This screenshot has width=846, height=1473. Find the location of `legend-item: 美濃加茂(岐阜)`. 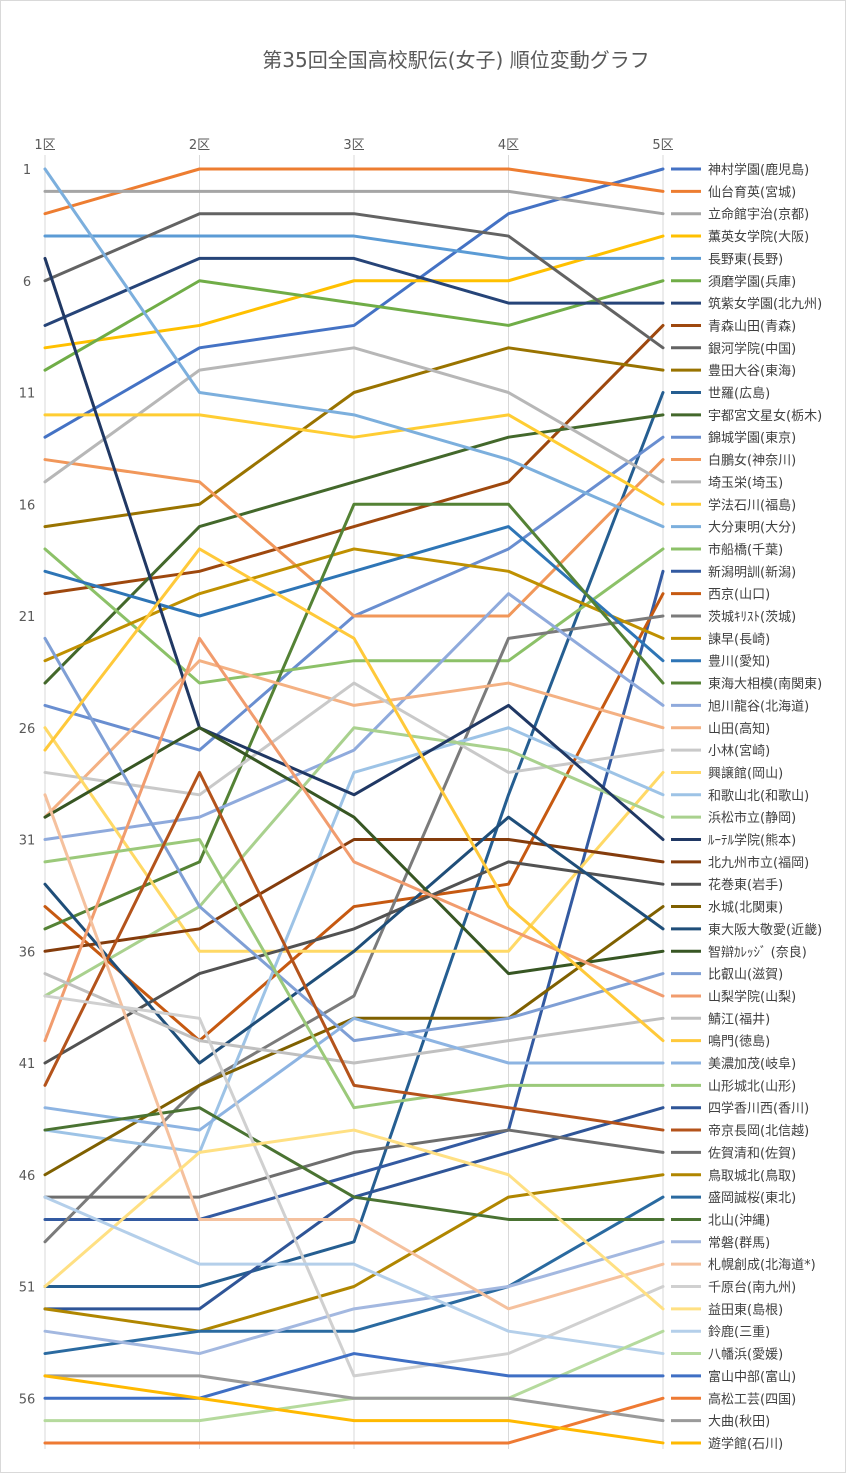

legend-item: 美濃加茂(岐阜) is located at coordinates (752, 1064).